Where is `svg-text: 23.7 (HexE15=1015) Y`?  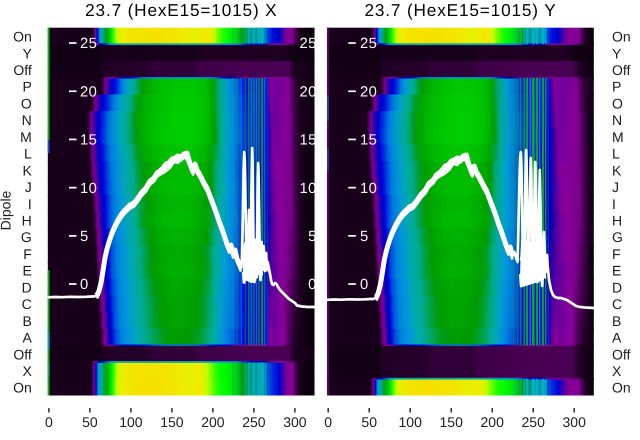 svg-text: 23.7 (HexE15=1015) Y is located at coordinates (460, 10).